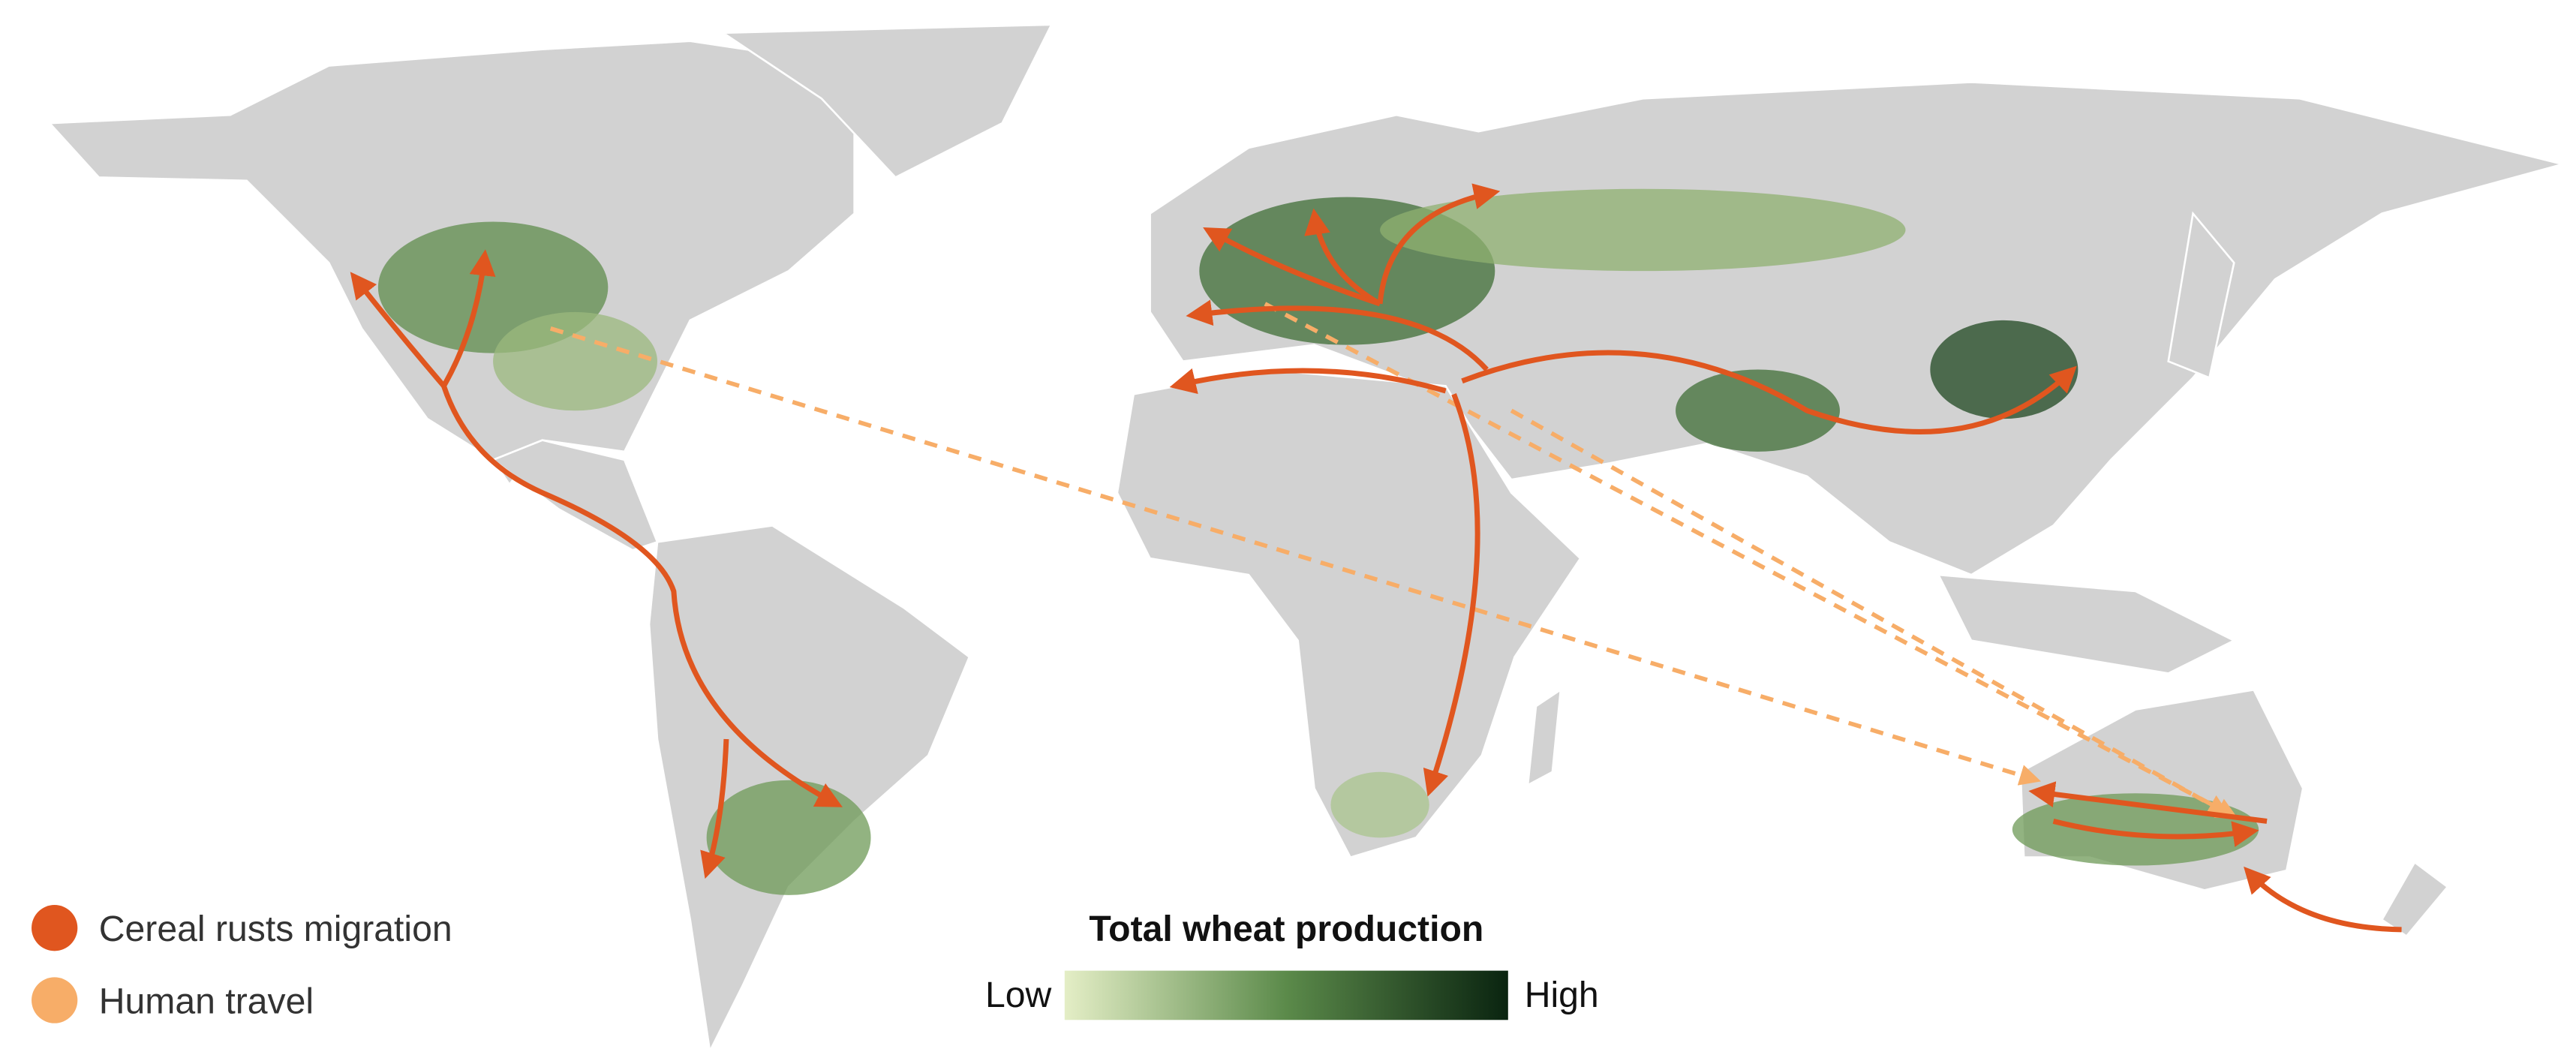 This screenshot has width=2576, height=1061. Describe the element at coordinates (1018, 995) in the screenshot. I see `colorbar-low: Low` at that location.